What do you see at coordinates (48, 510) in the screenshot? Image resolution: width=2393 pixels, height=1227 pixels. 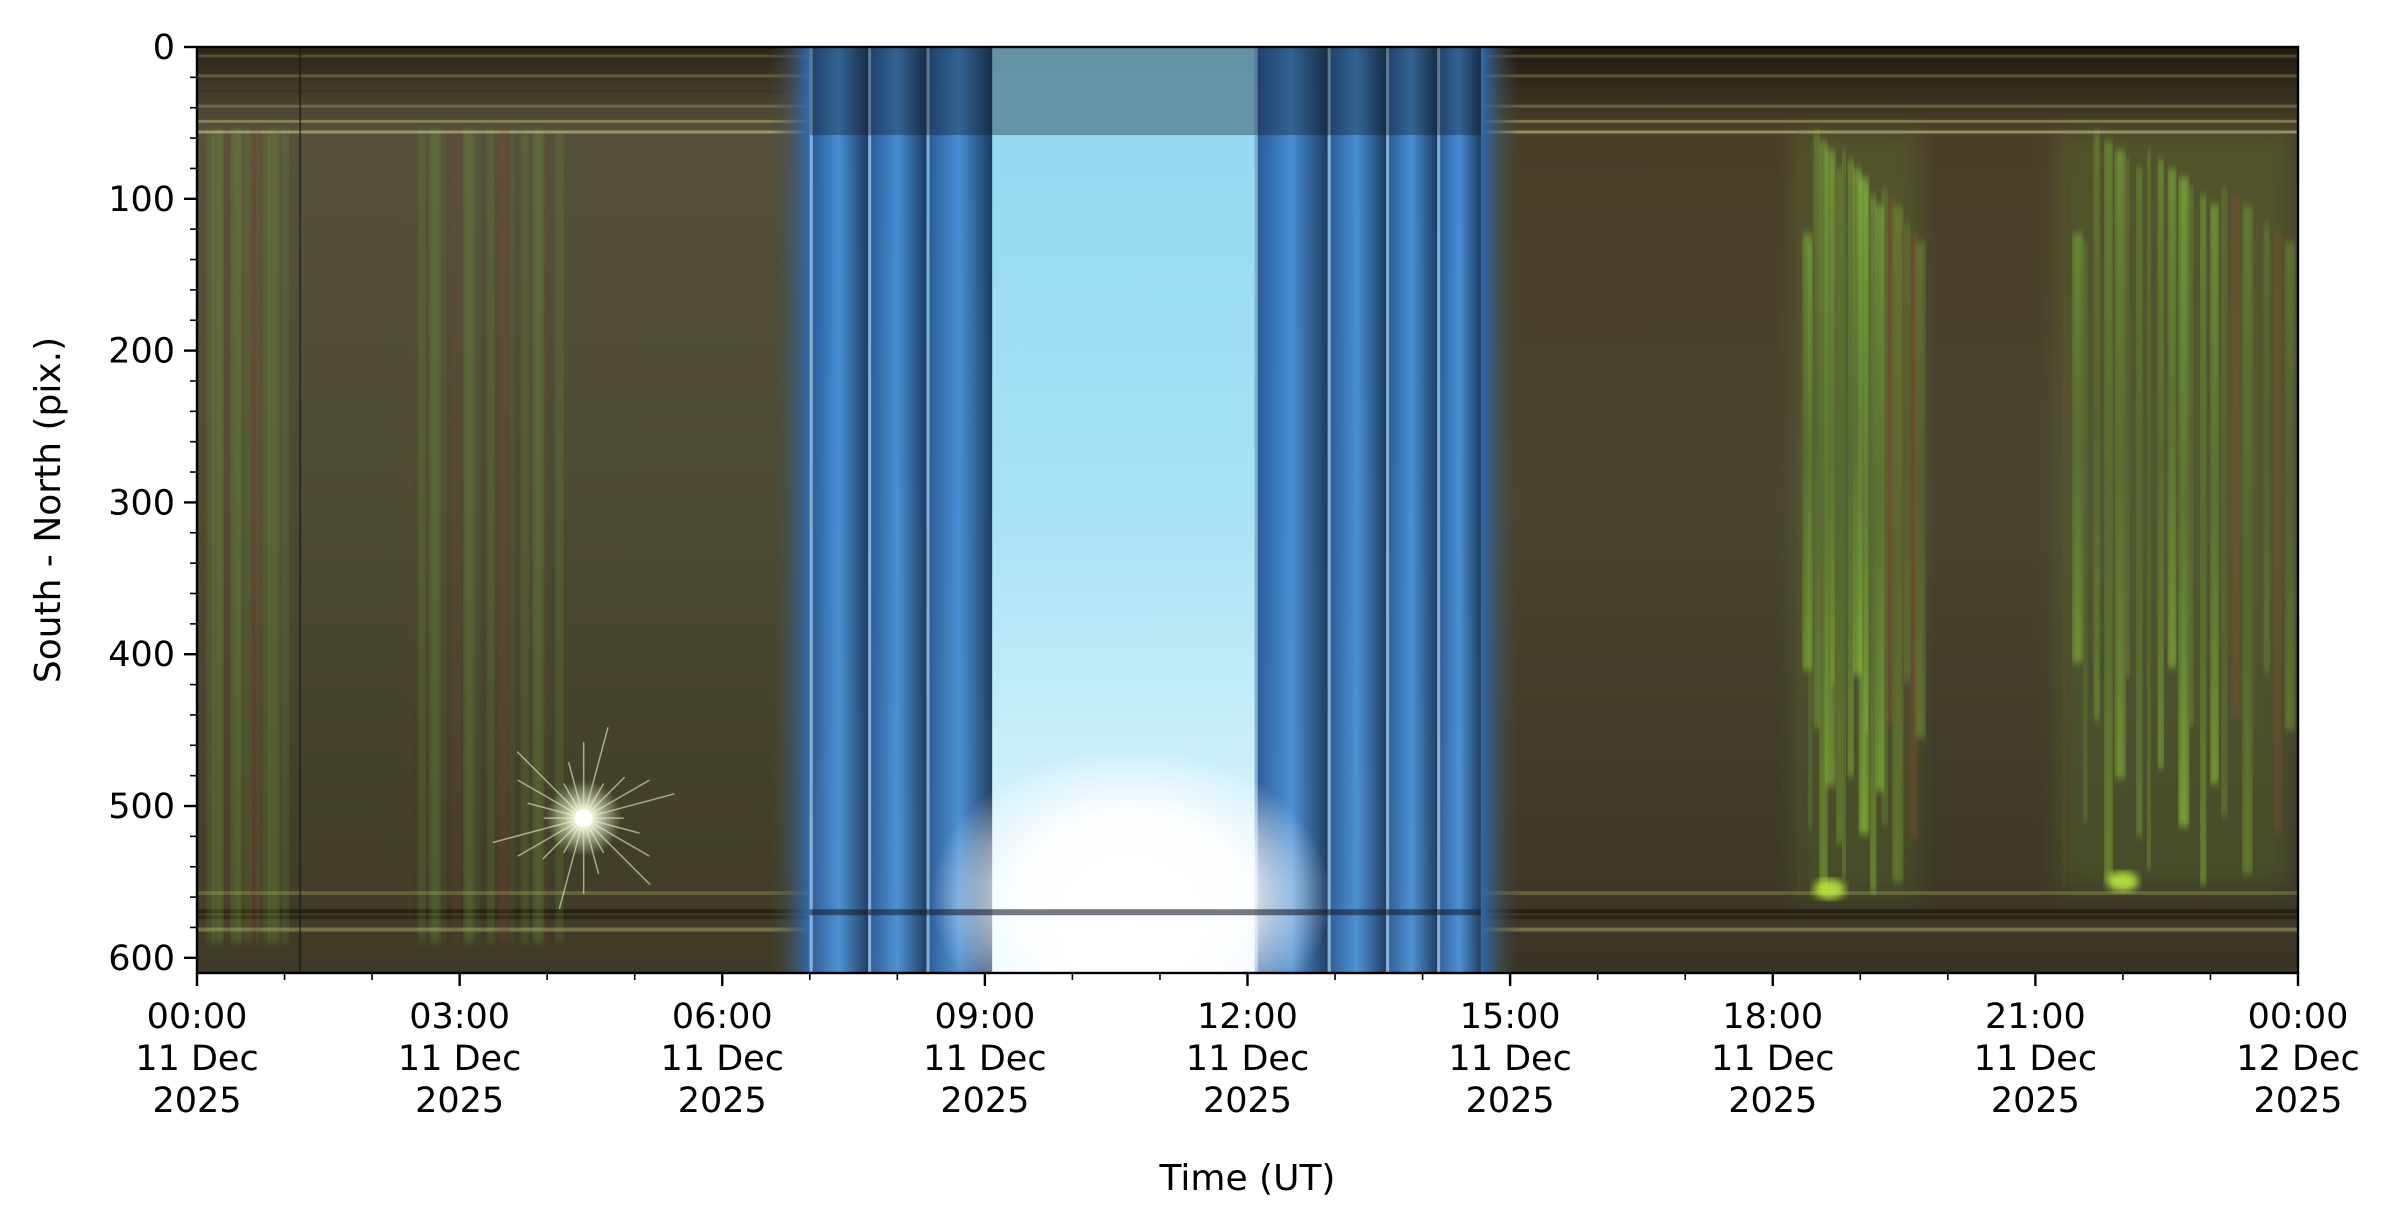 I see `y-axis-label: South - North (pix.)` at bounding box center [48, 510].